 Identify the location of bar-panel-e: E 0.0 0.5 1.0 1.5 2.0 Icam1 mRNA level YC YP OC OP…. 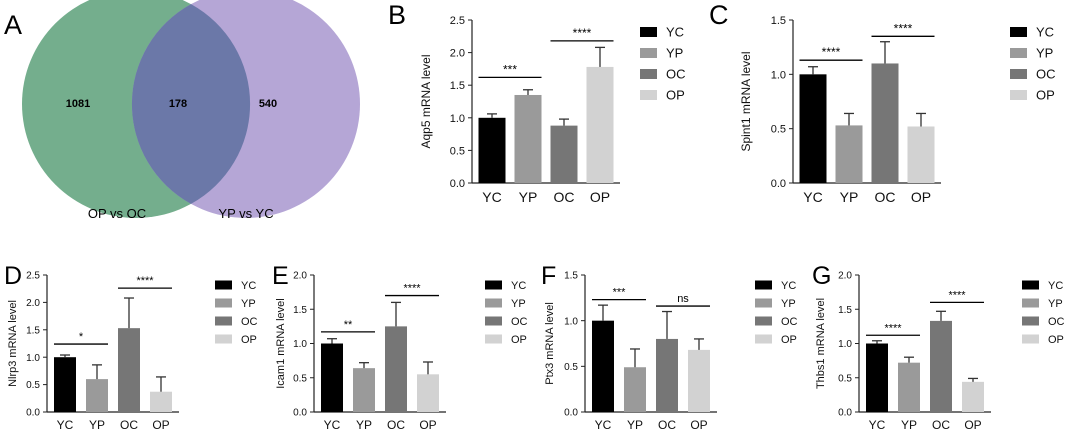
(400, 346).